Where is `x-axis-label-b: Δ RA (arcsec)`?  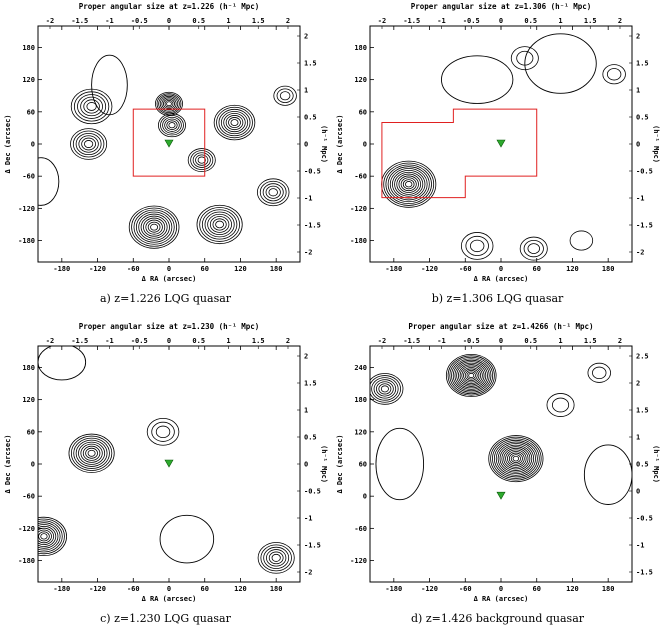 x-axis-label-b: Δ RA (arcsec) is located at coordinates (501, 279).